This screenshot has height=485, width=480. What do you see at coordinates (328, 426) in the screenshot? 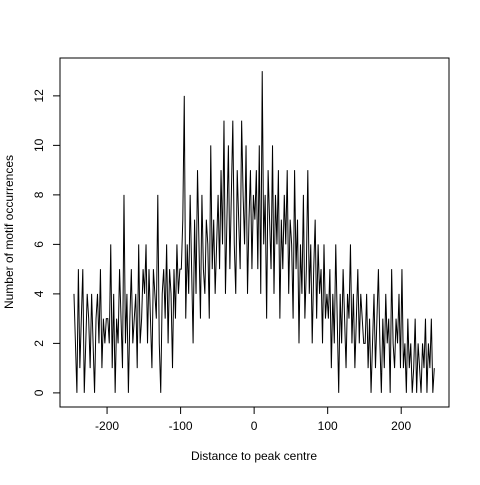
I see `x-tick-label: 100` at bounding box center [328, 426].